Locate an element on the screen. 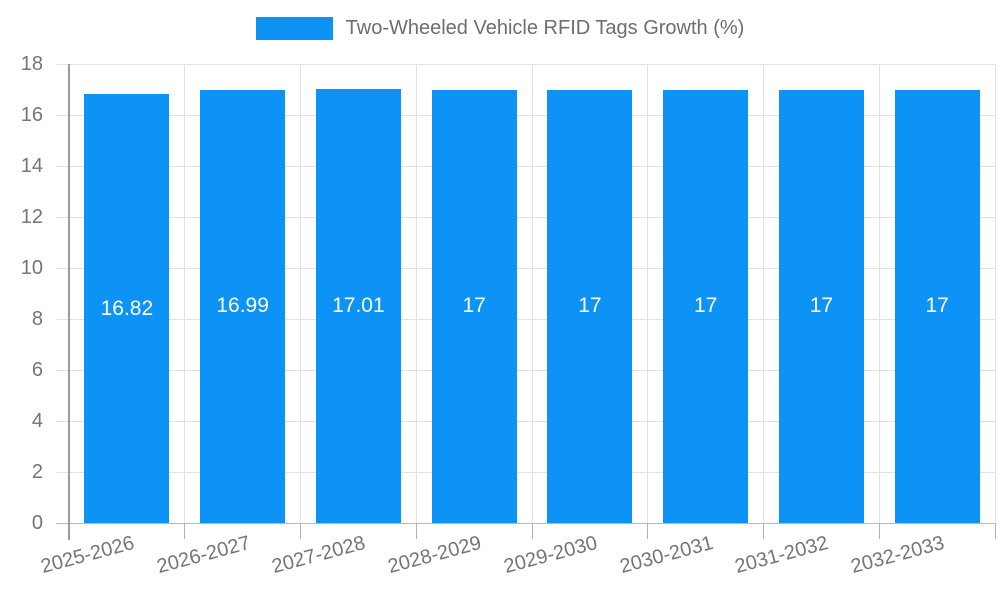  legend-swatch is located at coordinates (294, 28).